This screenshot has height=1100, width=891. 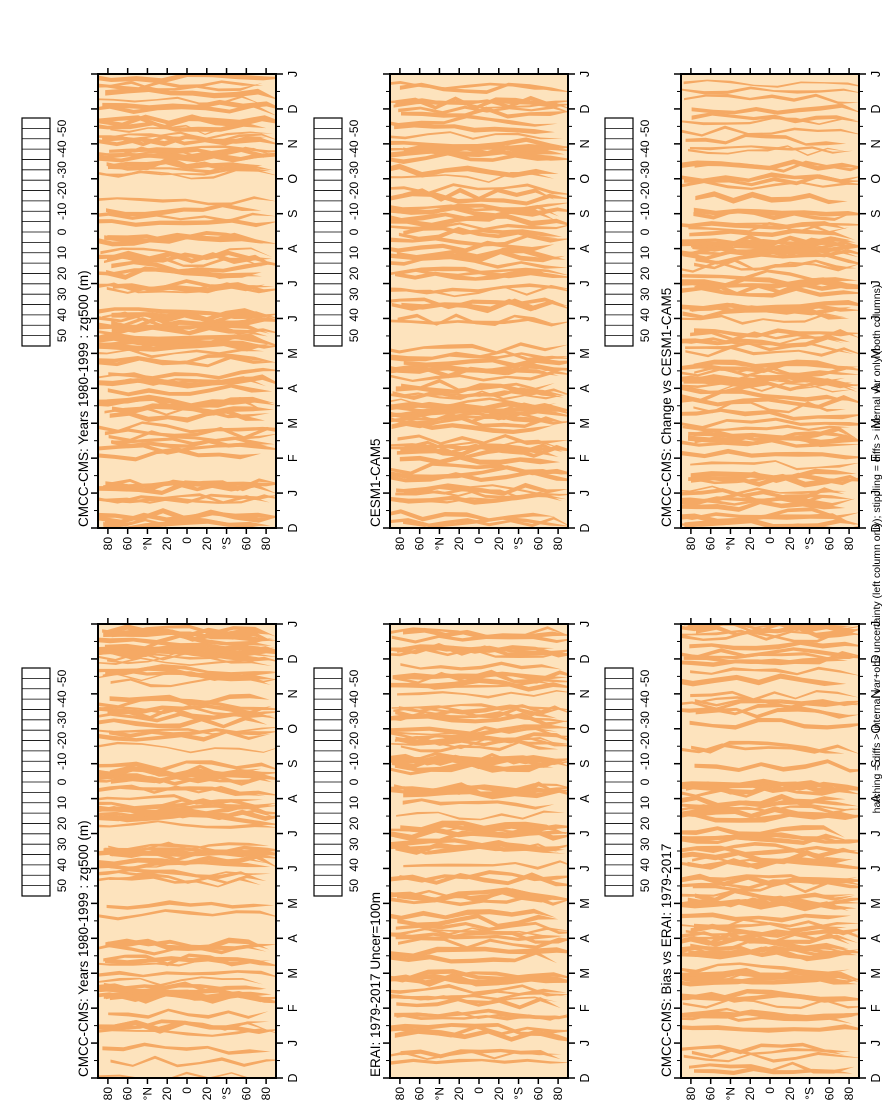 What do you see at coordinates (876, 764) in the screenshot?
I see `x-tick-label: S` at bounding box center [876, 764].